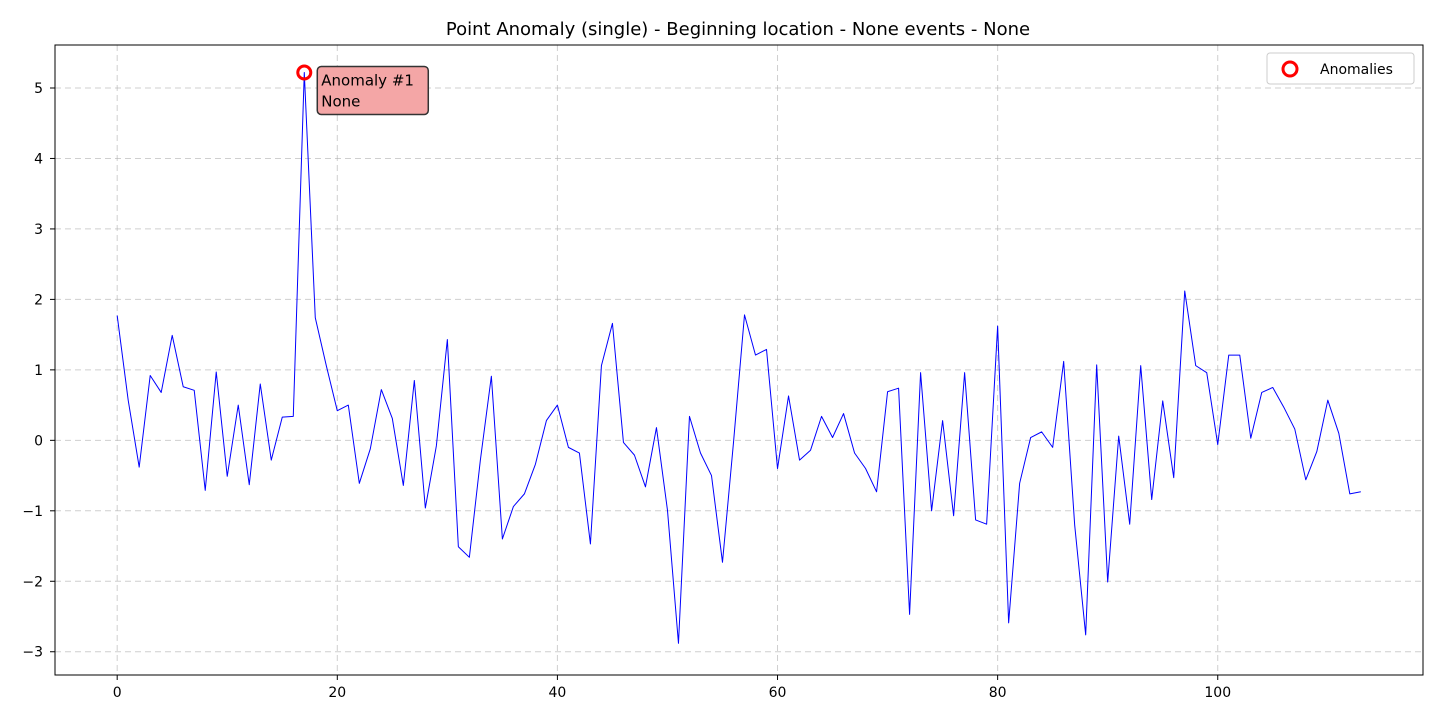 The width and height of the screenshot is (1440, 720). What do you see at coordinates (1217, 693) in the screenshot?
I see `x-tick-label: 100` at bounding box center [1217, 693].